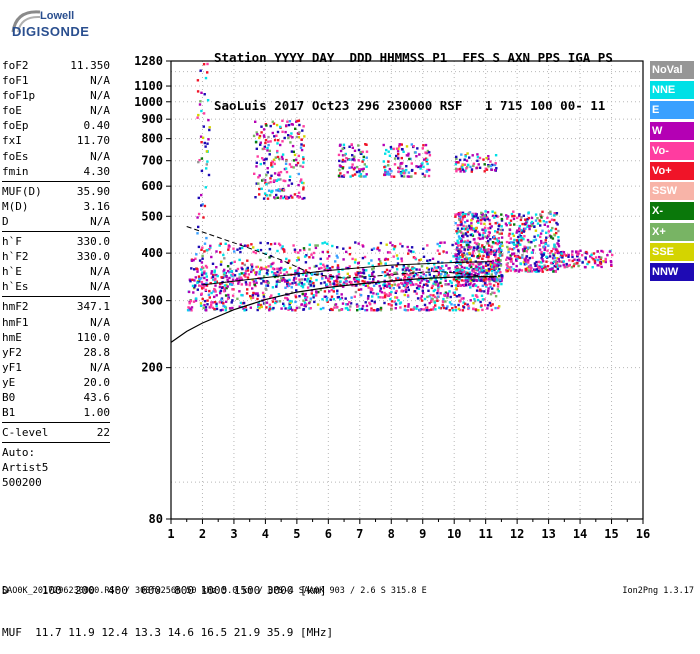 The height and width of the screenshot is (654, 700). What do you see at coordinates (148, 61) in the screenshot?
I see `y-tick-label: 1280` at bounding box center [148, 61].